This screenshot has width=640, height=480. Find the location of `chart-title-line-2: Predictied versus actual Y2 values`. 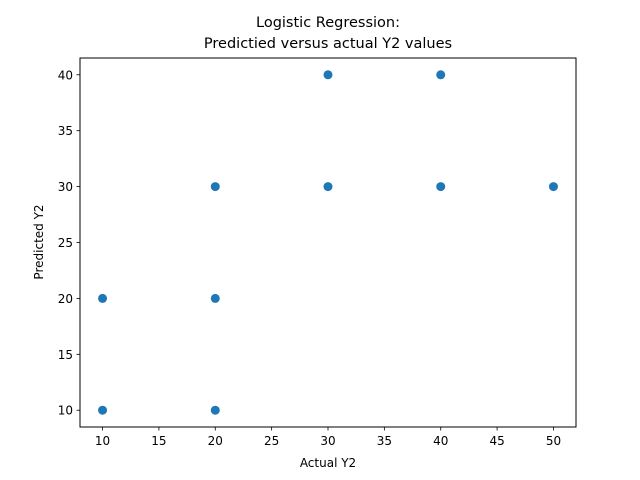

chart-title-line-2: Predictied versus actual Y2 values is located at coordinates (328, 44).